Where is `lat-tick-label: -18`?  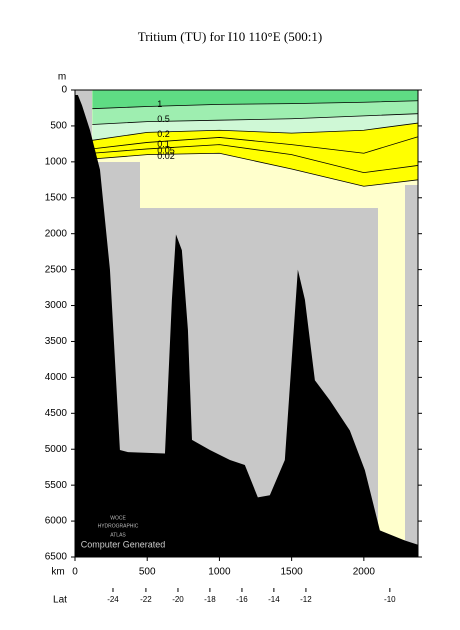
lat-tick-label: -18 is located at coordinates (210, 599).